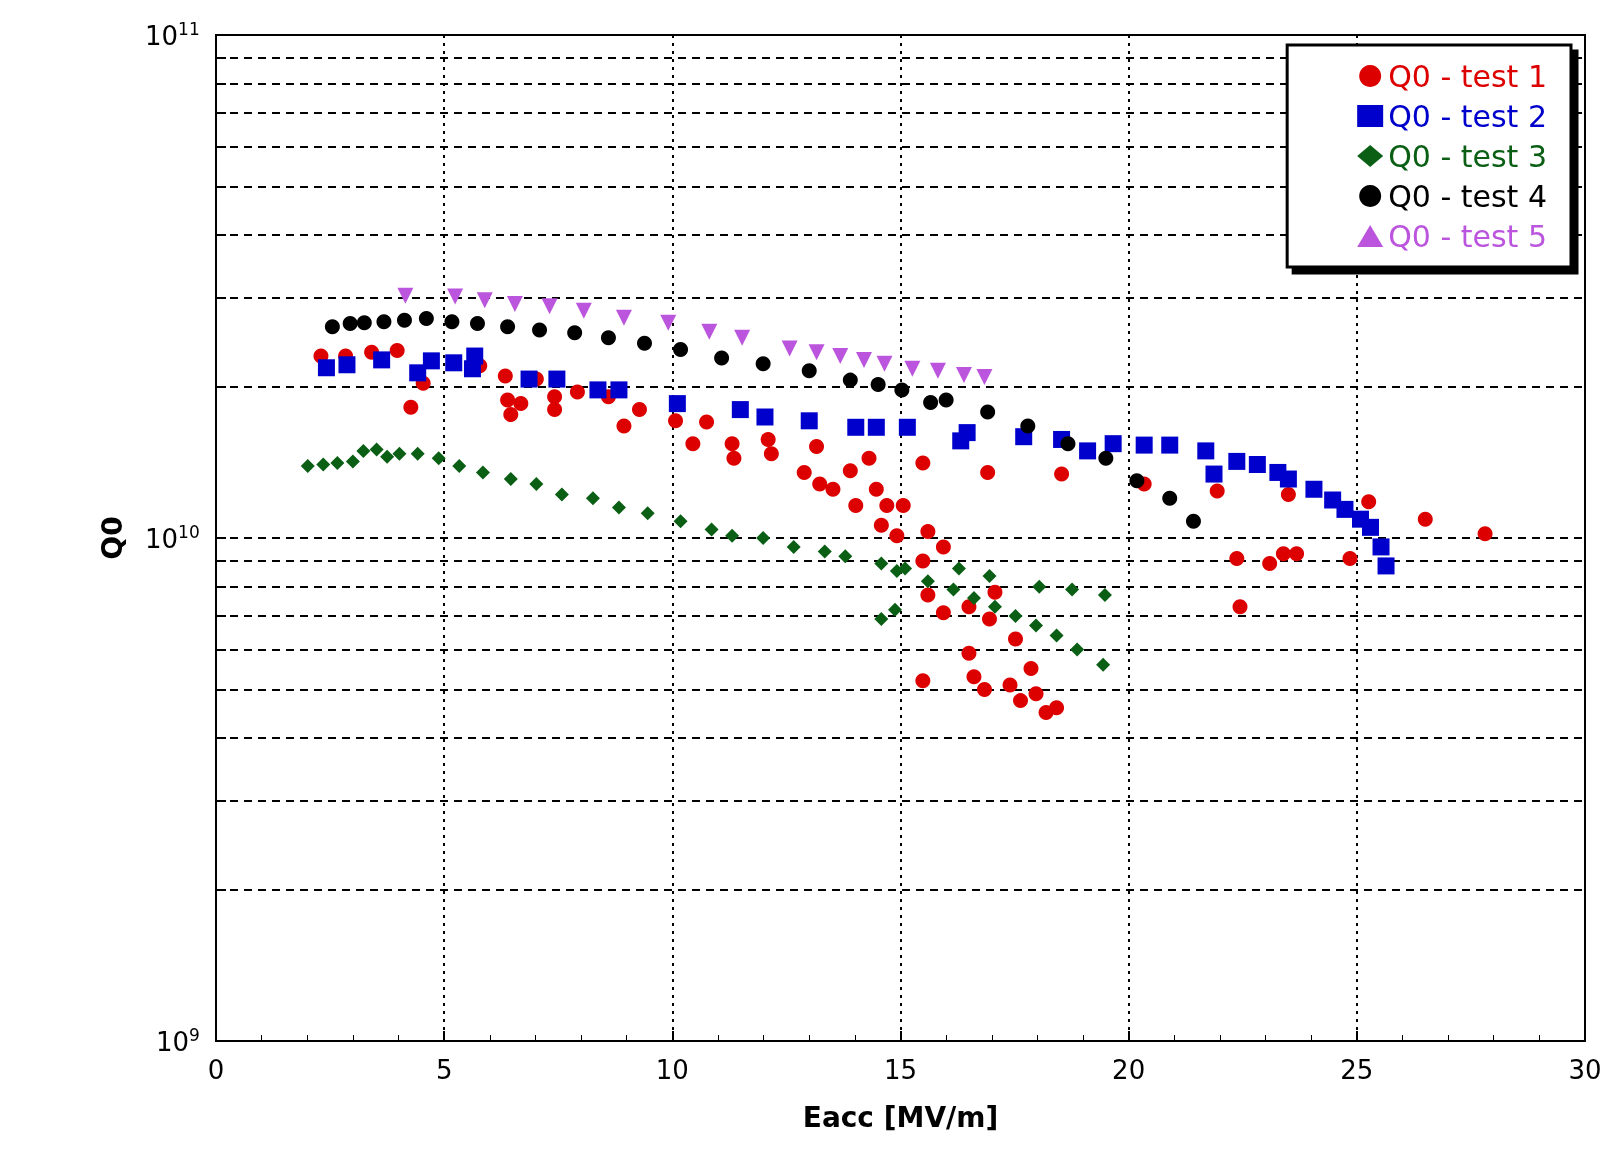 The width and height of the screenshot is (1616, 1168). I want to click on y-tick-label: 10$^{11}$, so click(172, 35).